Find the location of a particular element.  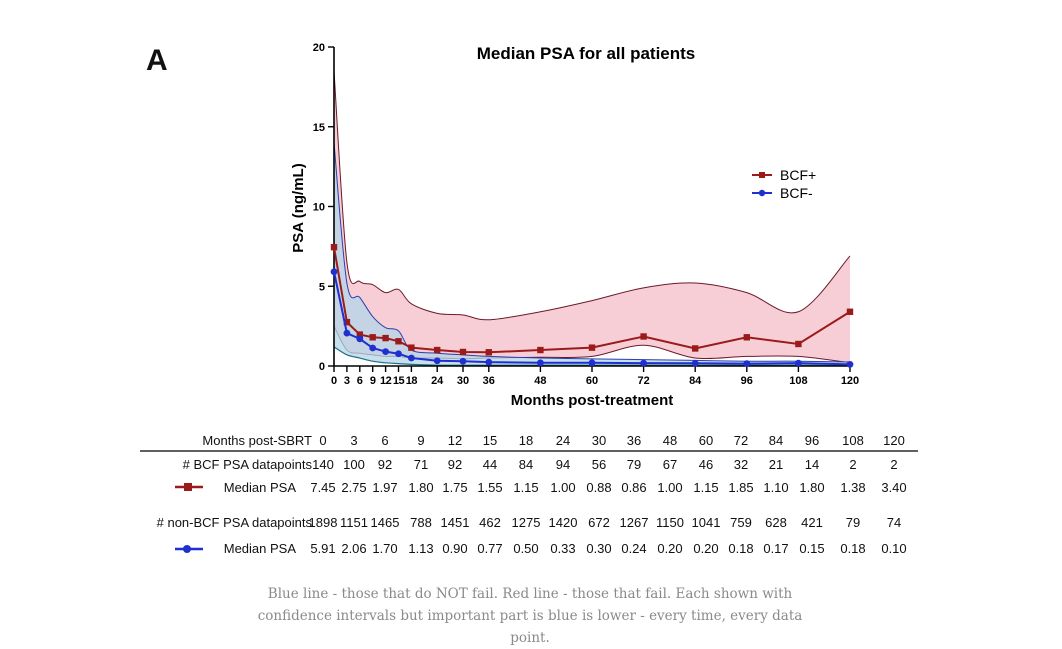

nonbcf-datapoints-cell: 759 is located at coordinates (741, 522).